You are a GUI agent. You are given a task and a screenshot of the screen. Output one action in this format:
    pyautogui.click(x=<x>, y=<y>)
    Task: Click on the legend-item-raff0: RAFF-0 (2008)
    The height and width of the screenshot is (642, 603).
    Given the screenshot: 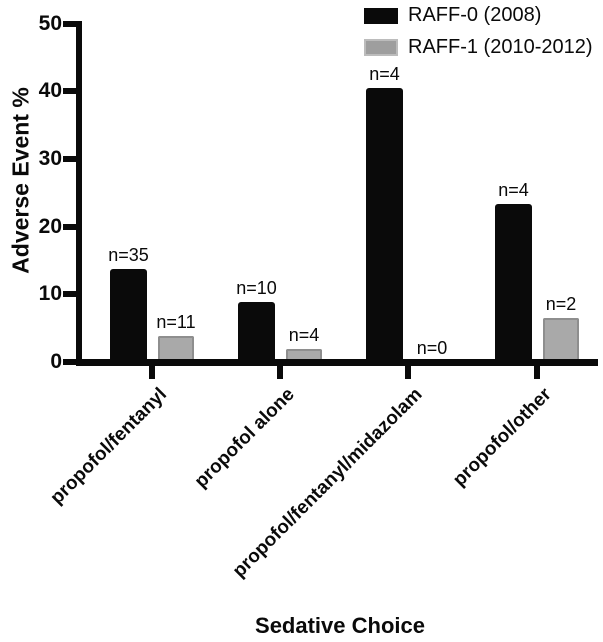 What is the action you would take?
    pyautogui.click(x=478, y=15)
    